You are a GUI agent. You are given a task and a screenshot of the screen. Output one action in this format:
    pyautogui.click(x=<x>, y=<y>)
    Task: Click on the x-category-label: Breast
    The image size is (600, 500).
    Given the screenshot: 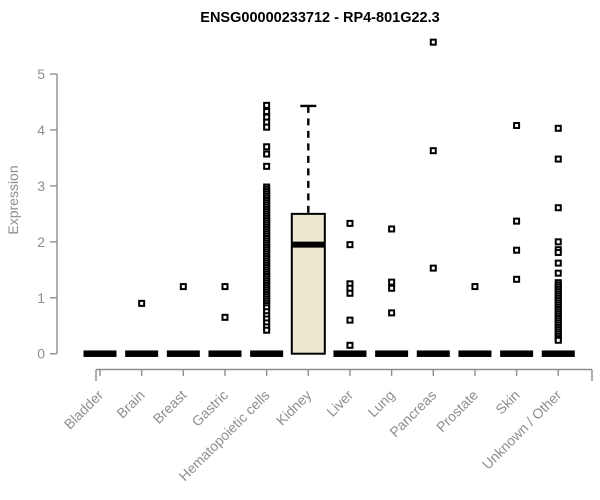 What is the action you would take?
    pyautogui.click(x=170, y=407)
    